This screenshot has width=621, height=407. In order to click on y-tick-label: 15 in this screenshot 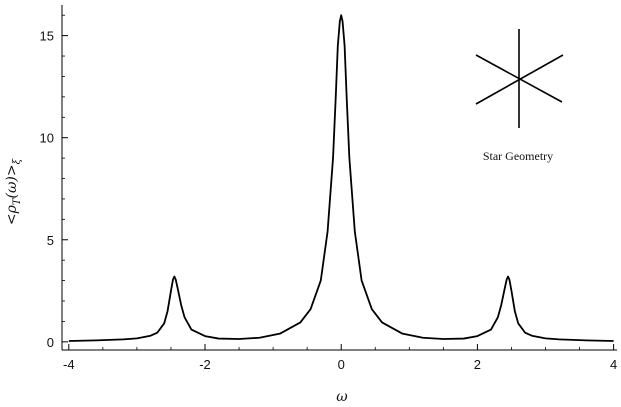, I will do `click(47, 36)`.